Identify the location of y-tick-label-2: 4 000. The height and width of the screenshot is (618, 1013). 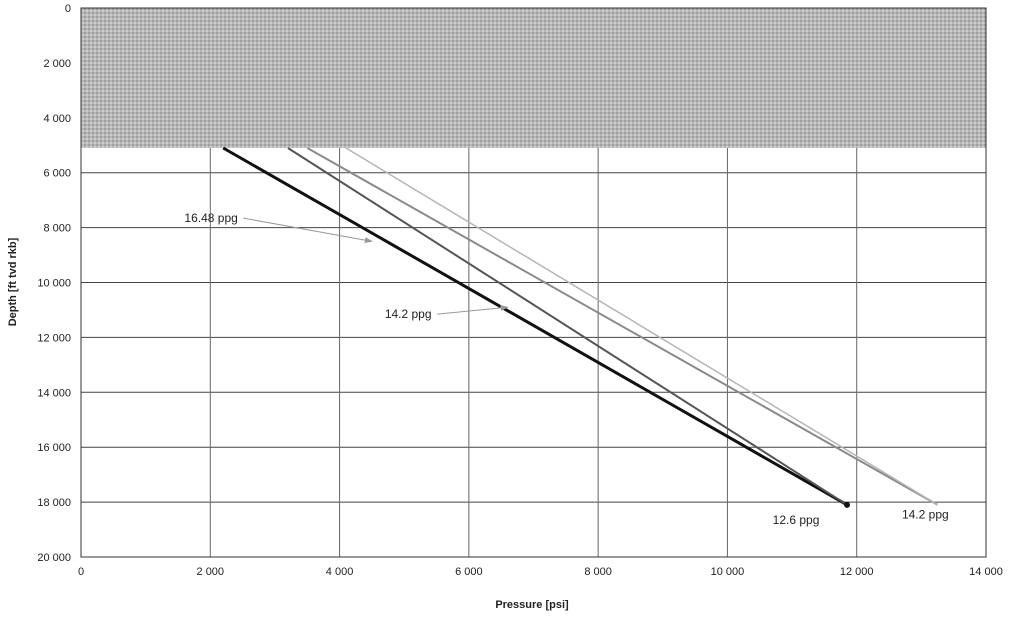
(57, 119).